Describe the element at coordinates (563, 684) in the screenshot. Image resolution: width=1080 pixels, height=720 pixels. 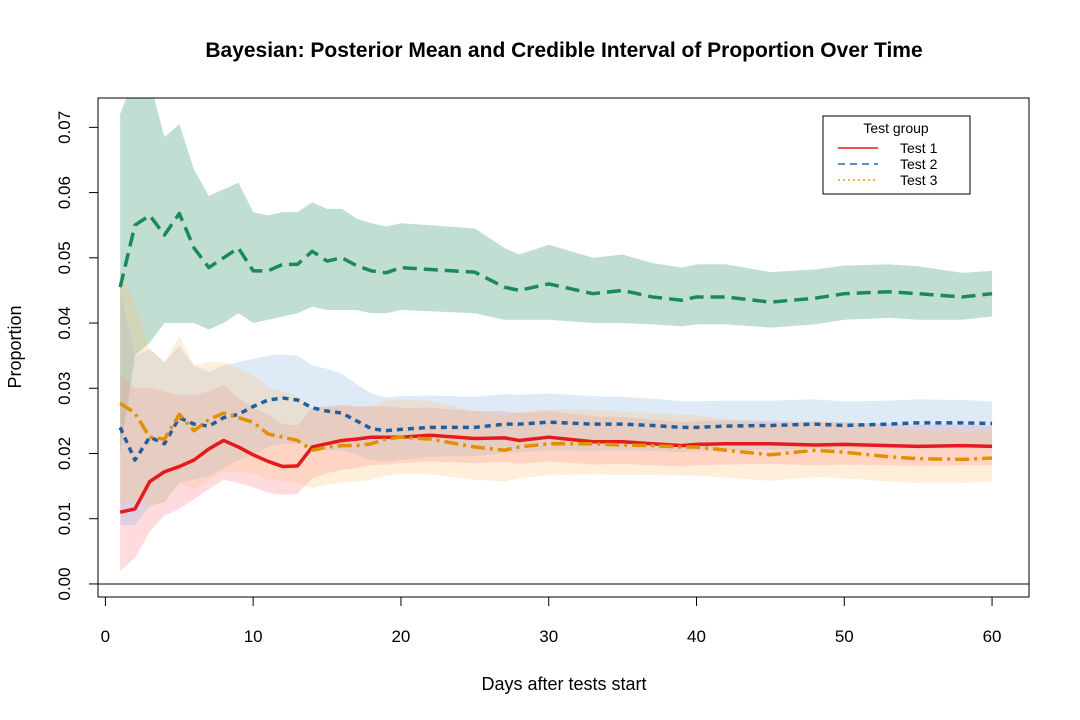
I see `x-axis-label: Days after tests start` at that location.